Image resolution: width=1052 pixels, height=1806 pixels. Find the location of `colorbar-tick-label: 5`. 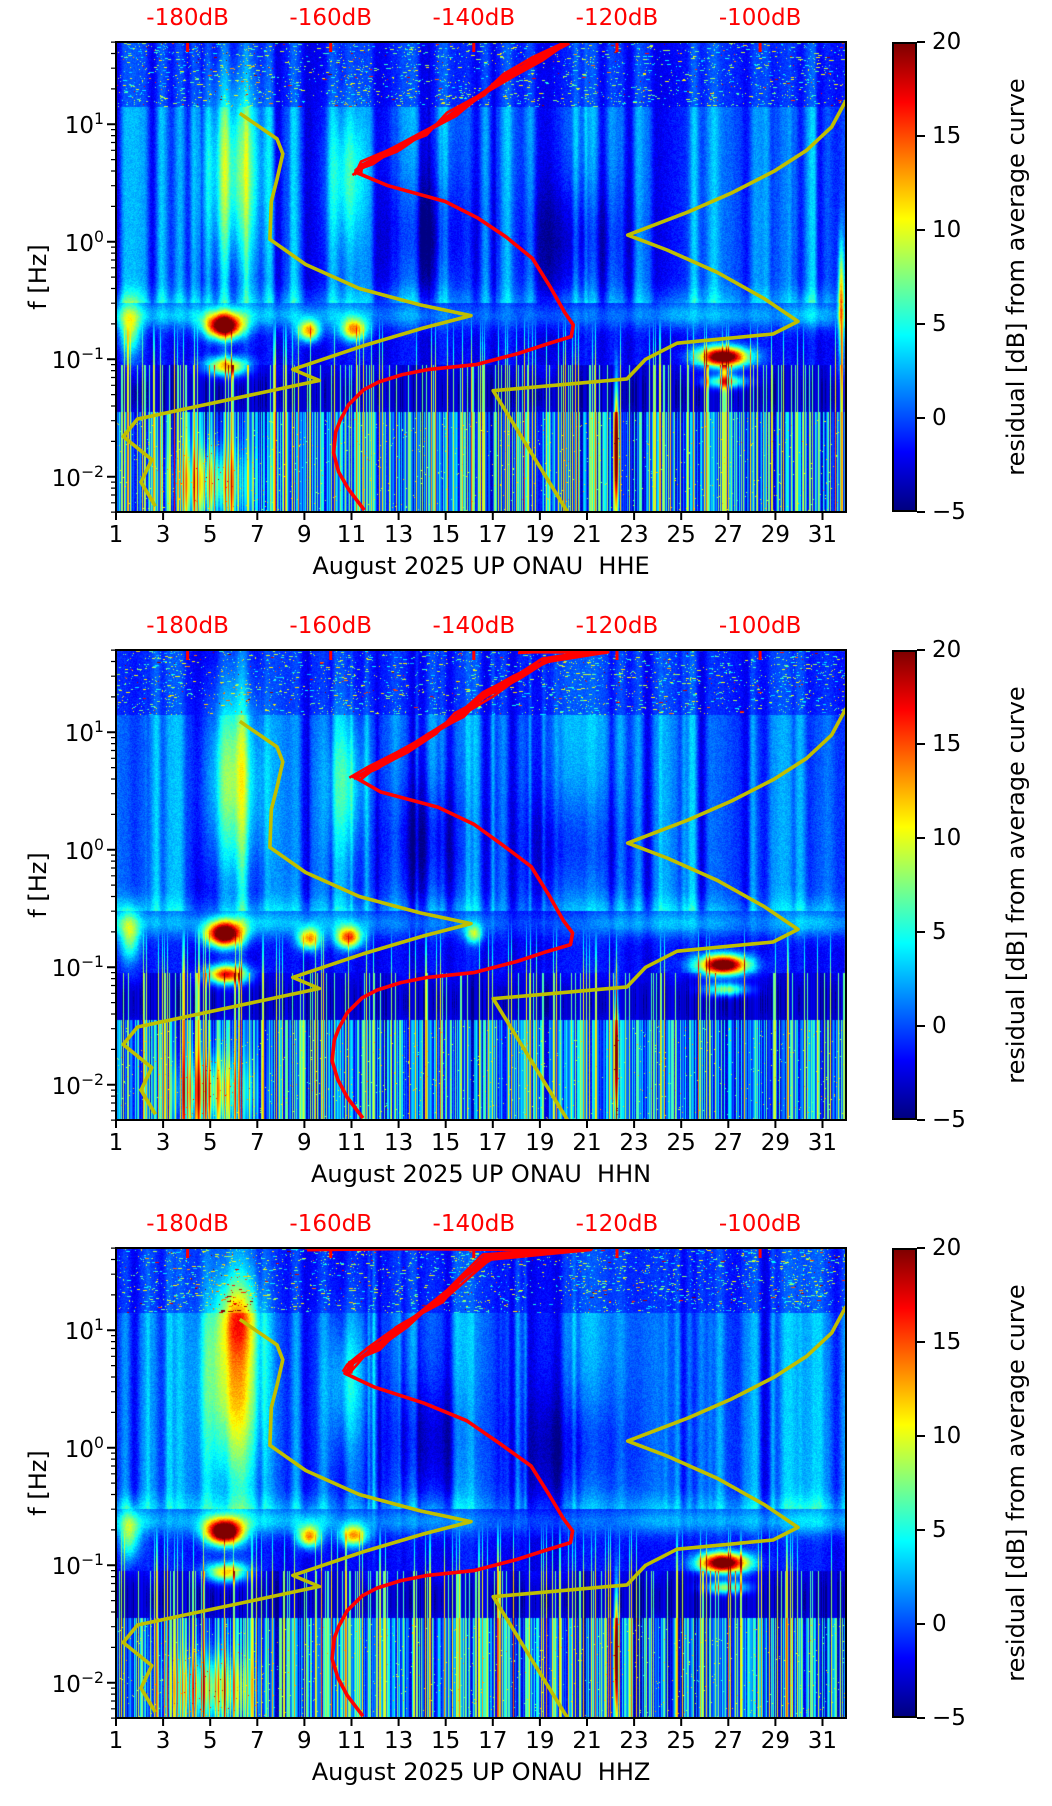

colorbar-tick-label: 5 is located at coordinates (939, 932).